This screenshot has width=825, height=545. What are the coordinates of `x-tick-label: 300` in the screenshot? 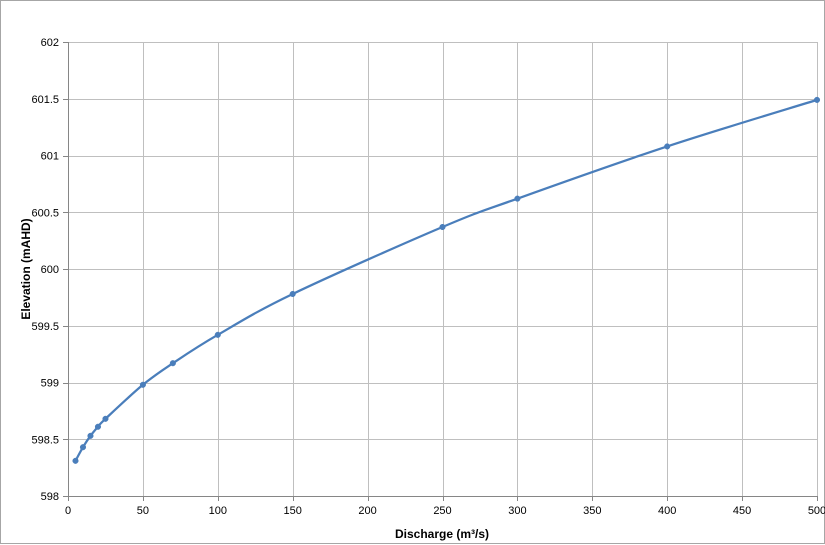 It's located at (517, 511).